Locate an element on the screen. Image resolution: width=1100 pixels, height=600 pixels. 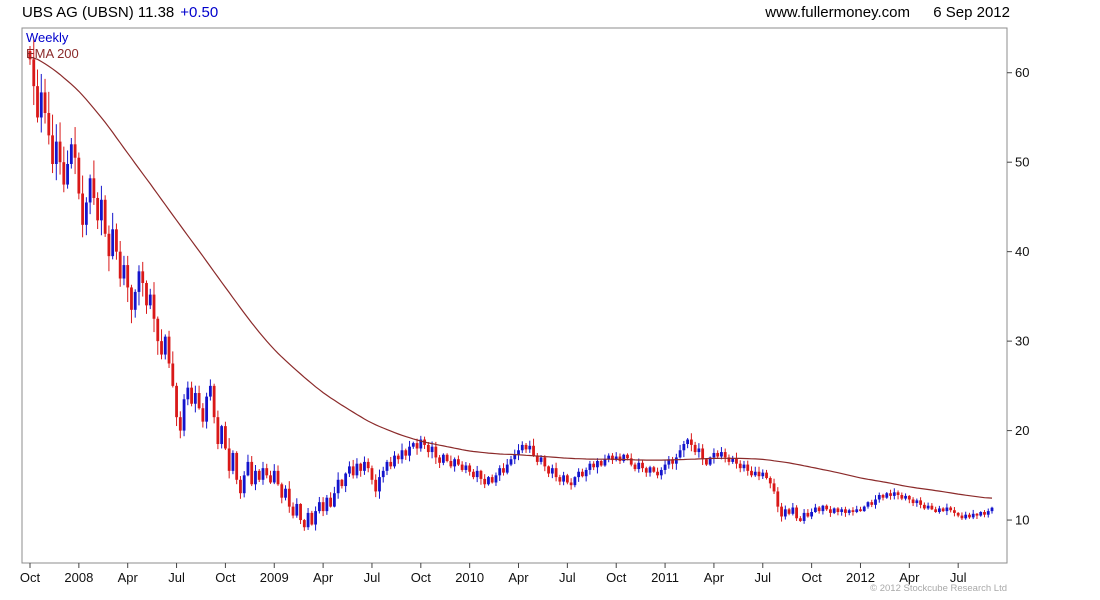
y-tick-label: 30 is located at coordinates (1022, 341).